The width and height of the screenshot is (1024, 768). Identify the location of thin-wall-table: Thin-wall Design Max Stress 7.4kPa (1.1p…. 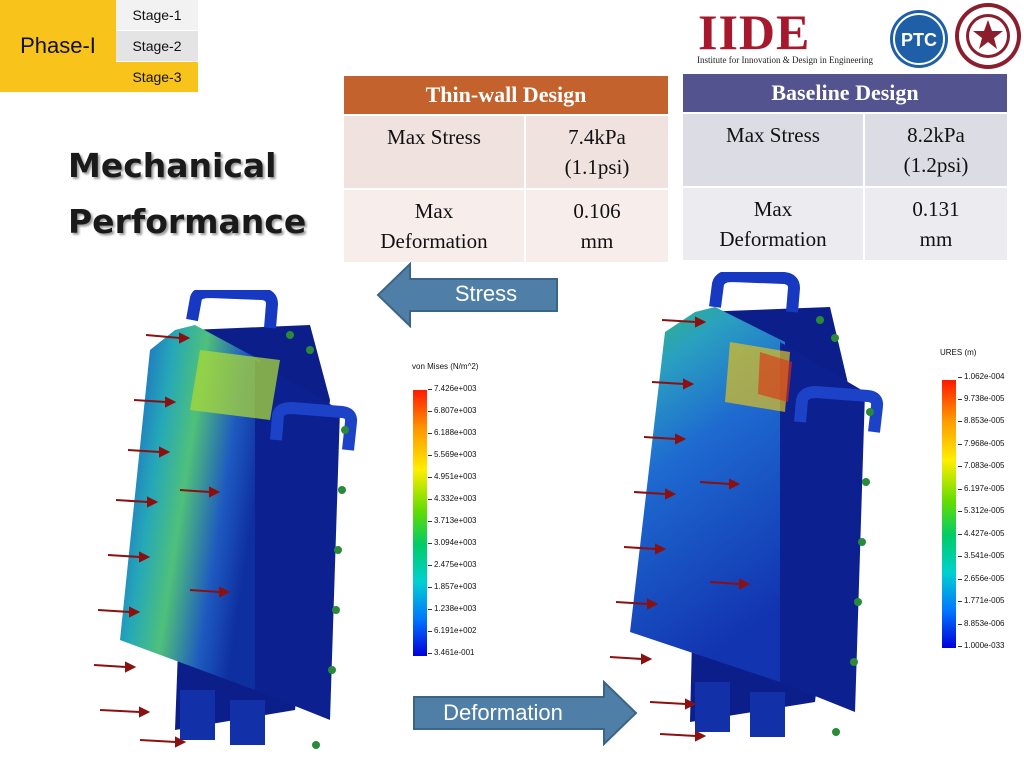
(506, 169).